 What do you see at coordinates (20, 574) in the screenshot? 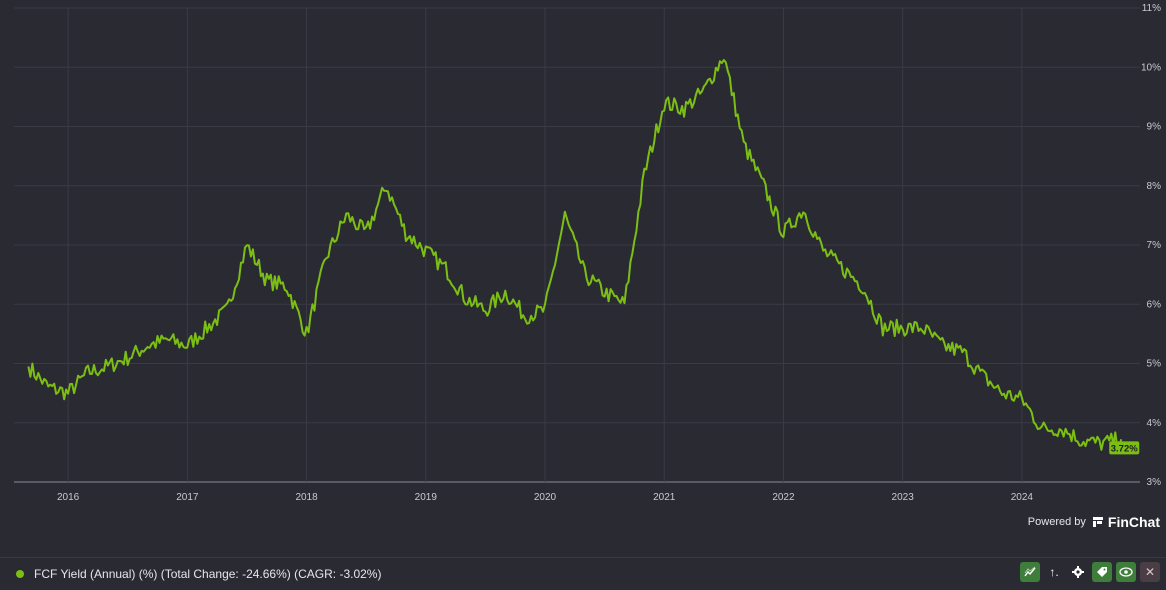
I see `legend-dot` at bounding box center [20, 574].